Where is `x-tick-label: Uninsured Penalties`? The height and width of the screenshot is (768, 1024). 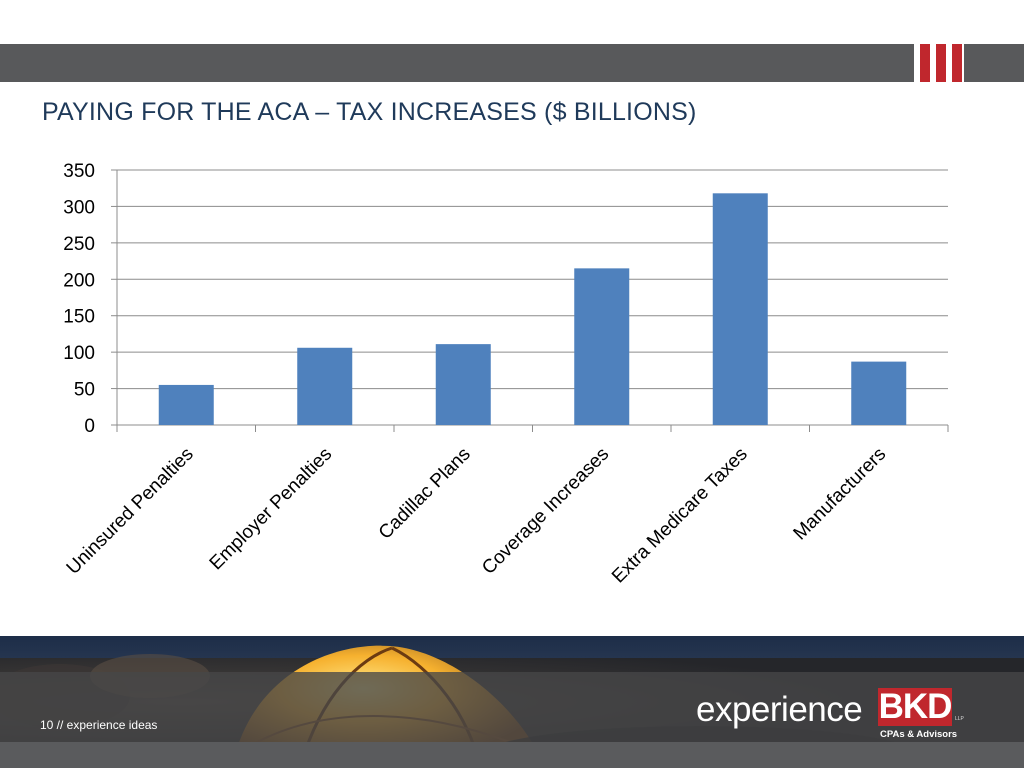 x-tick-label: Uninsured Penalties is located at coordinates (130, 511).